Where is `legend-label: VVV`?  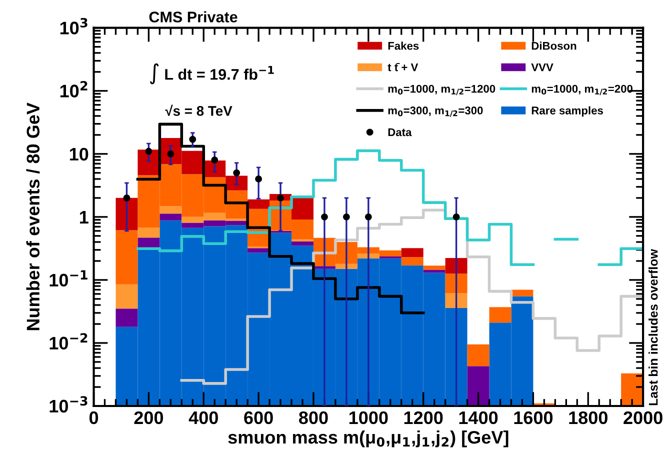 legend-label: VVV is located at coordinates (542, 68).